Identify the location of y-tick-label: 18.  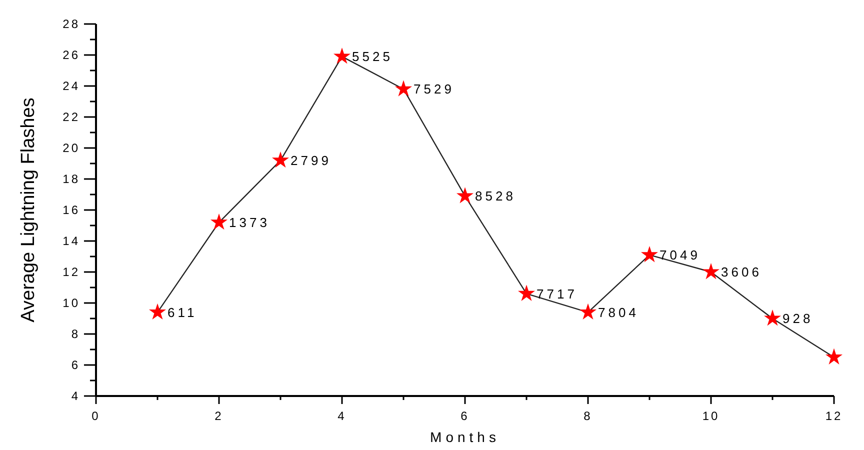
(71, 179).